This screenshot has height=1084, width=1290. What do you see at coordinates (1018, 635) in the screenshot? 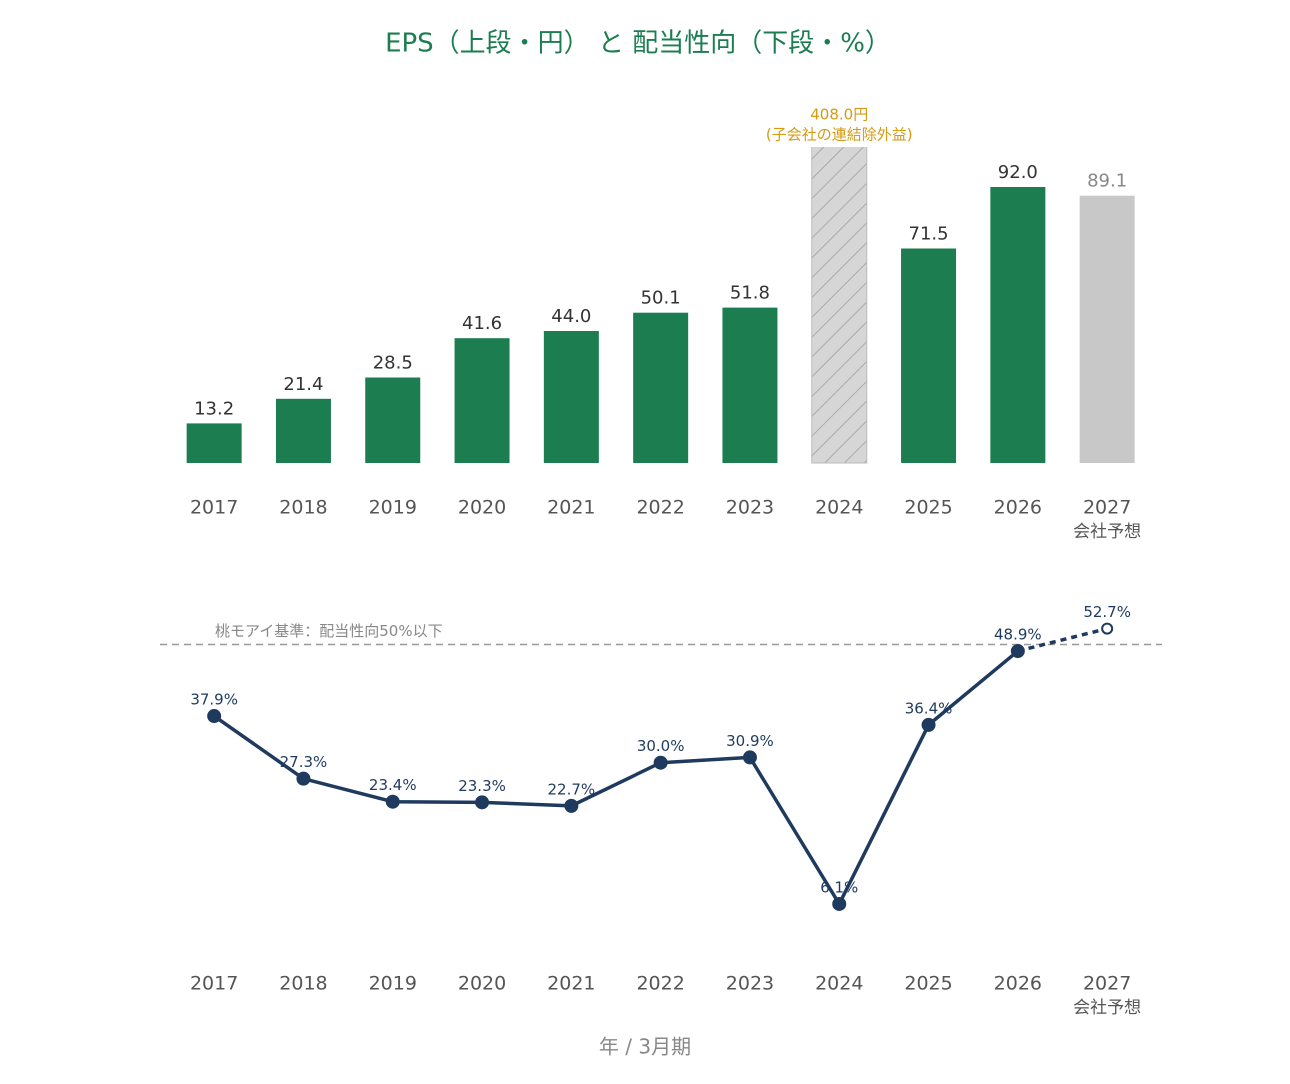
I see `value-label: 48.9%` at bounding box center [1018, 635].